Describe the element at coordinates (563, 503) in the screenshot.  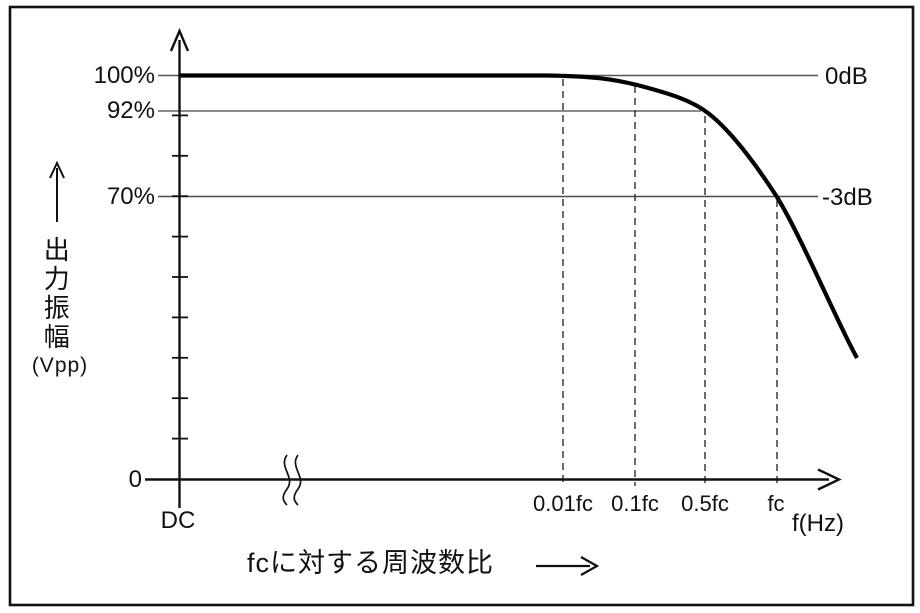
I see `x-tick-0.01fc: 0.01fc` at that location.